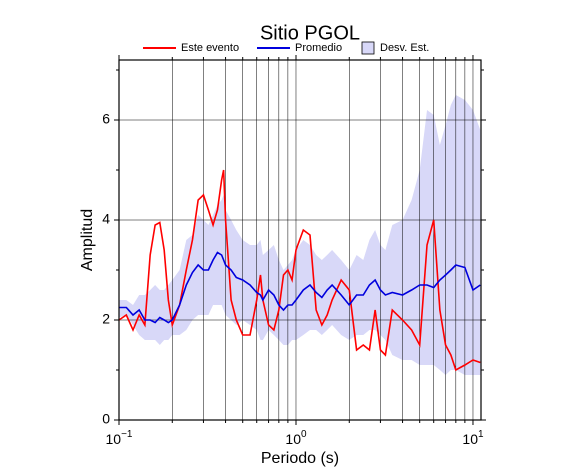 Image resolution: width=586 pixels, height=475 pixels. Describe the element at coordinates (87, 240) in the screenshot. I see `y-axis-label: Amplitud` at that location.